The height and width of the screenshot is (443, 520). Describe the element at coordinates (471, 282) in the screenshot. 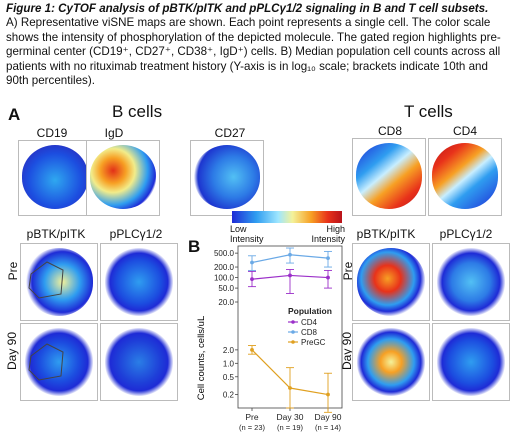

I see `visne-map-t-pplcg-pre` at that location.